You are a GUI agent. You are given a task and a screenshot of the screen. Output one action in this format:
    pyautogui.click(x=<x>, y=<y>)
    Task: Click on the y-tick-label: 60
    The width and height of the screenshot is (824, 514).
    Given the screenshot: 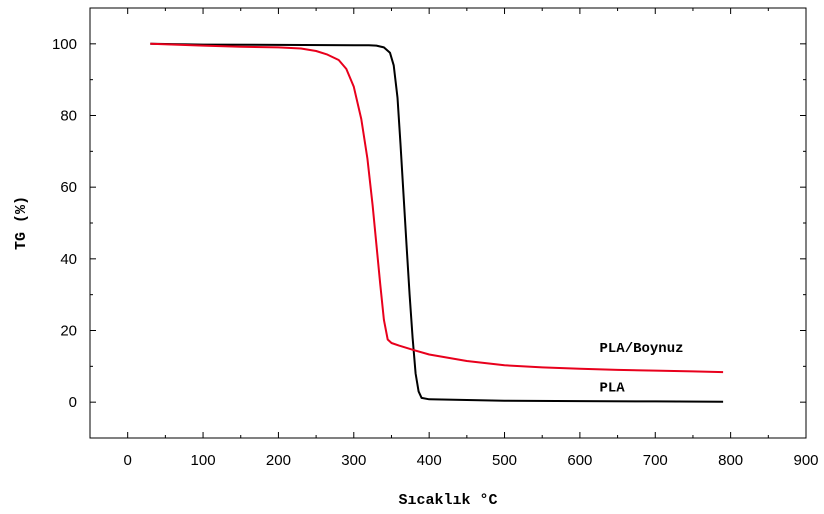 What is the action you would take?
    pyautogui.click(x=68, y=187)
    